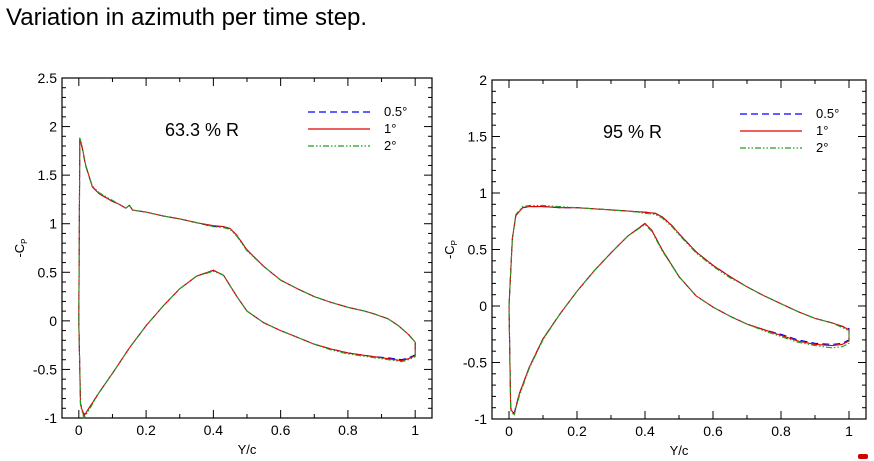 The width and height of the screenshot is (874, 461). I want to click on red-edge-mark, so click(863, 456).